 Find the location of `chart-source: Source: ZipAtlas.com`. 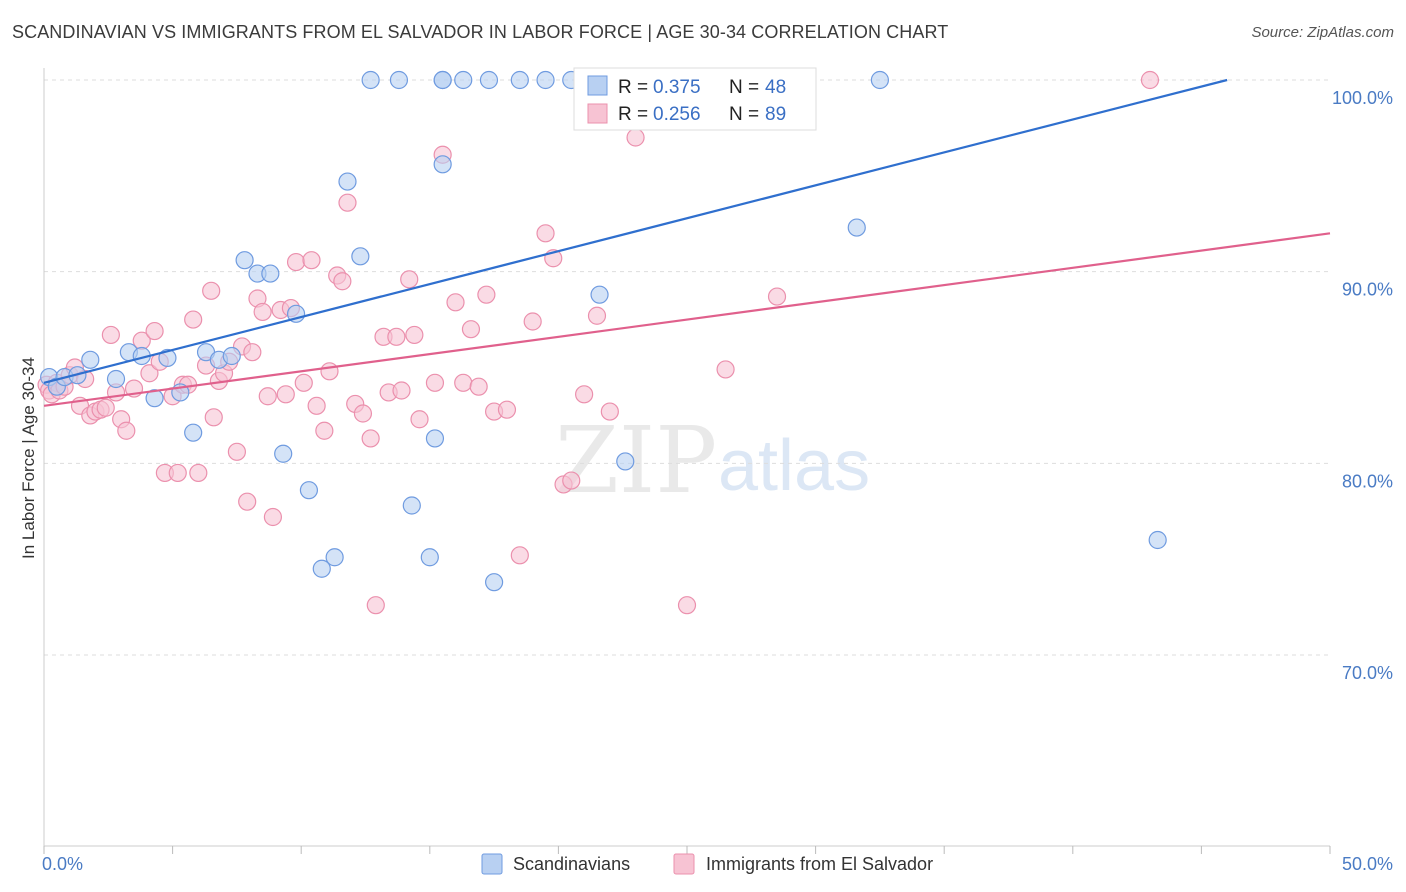

chart-source: Source: ZipAtlas.com is located at coordinates (1322, 32).